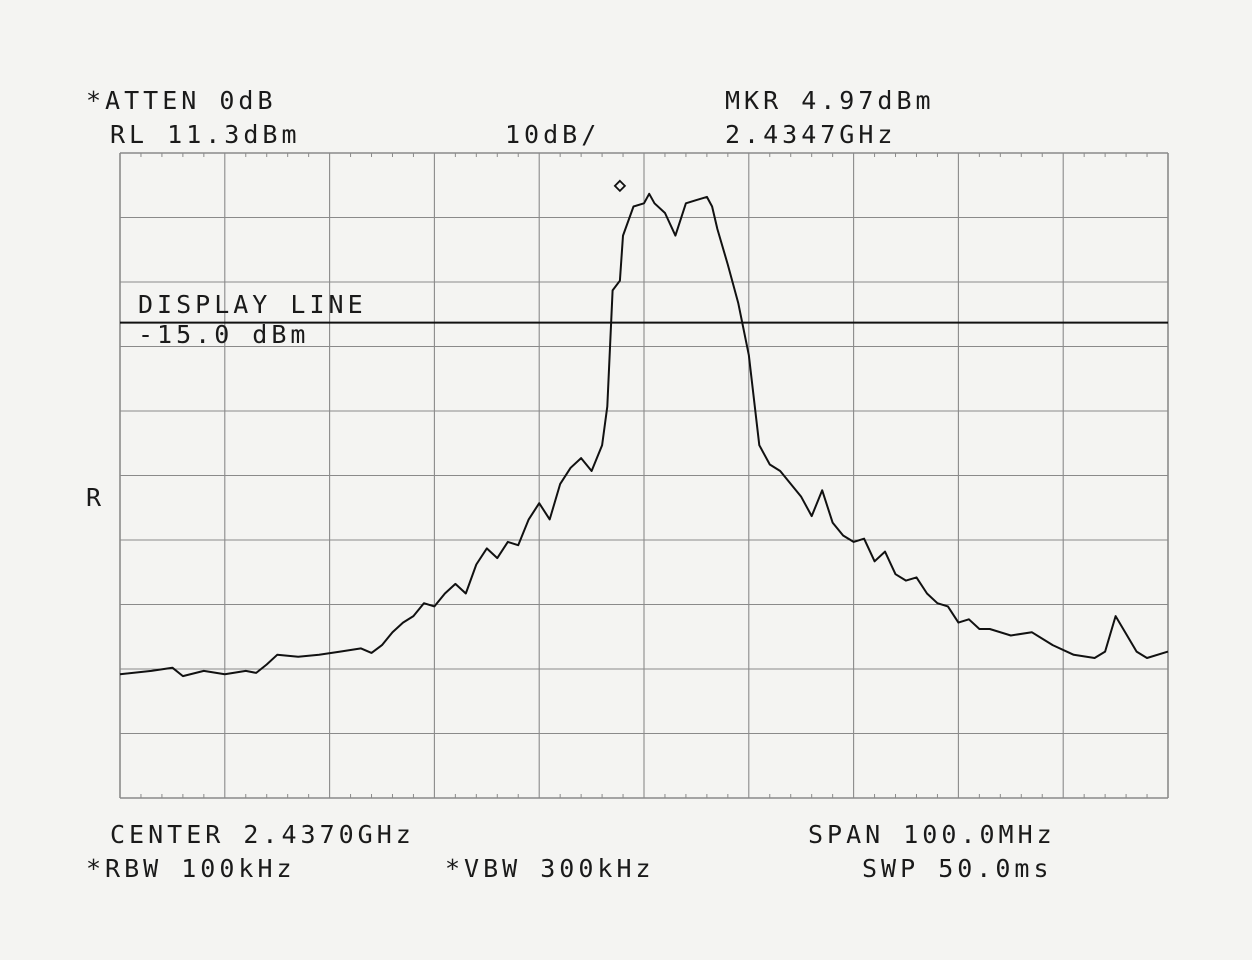 Image resolution: width=1252 pixels, height=960 pixels. I want to click on marker-frequency-label: 2.4347GHz, so click(811, 134).